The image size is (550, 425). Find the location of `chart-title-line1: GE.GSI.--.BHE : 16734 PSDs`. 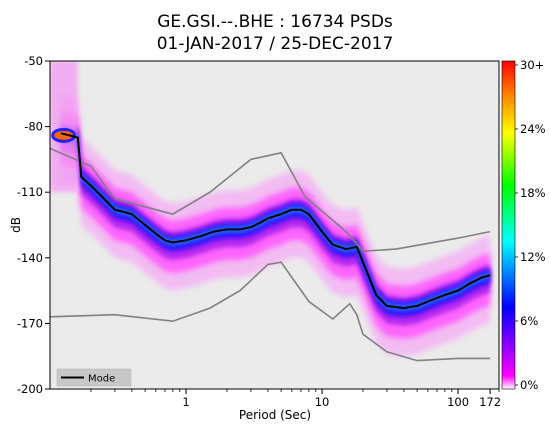

chart-title-line1: GE.GSI.--.BHE : 16734 PSDs is located at coordinates (275, 22).